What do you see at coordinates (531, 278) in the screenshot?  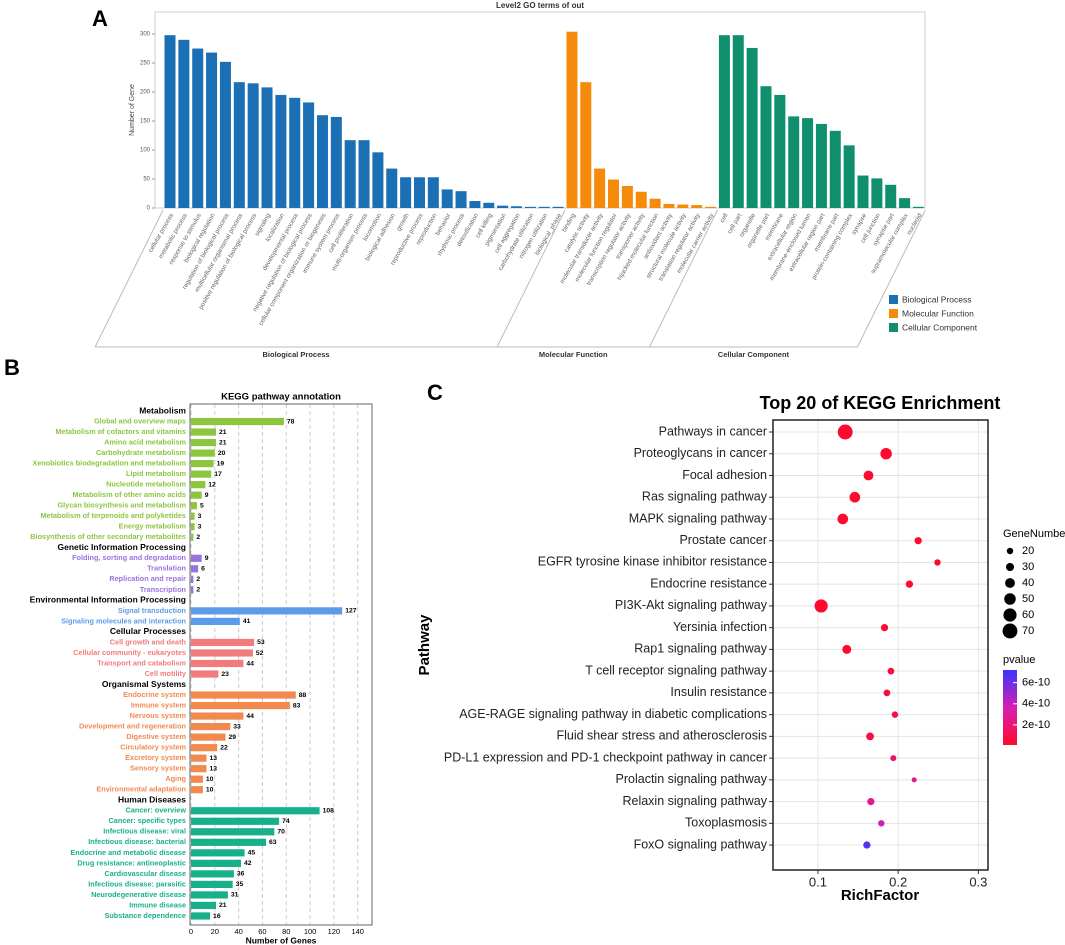 I see `group-bracket` at bounding box center [531, 278].